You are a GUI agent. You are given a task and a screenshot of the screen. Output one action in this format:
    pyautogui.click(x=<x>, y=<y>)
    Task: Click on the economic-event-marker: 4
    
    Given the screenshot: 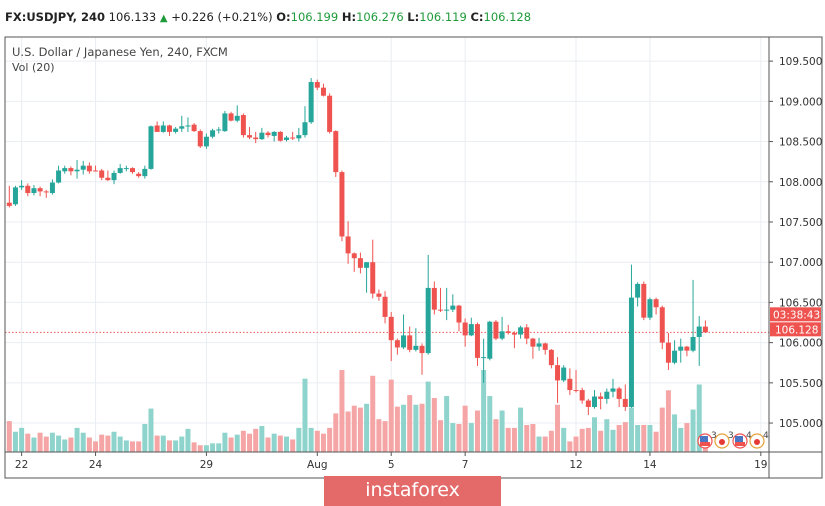 What is the action you would take?
    pyautogui.click(x=742, y=440)
    